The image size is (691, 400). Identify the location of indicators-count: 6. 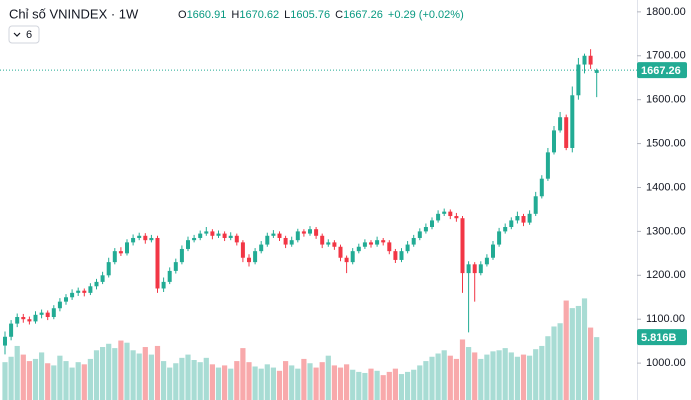
(29, 35).